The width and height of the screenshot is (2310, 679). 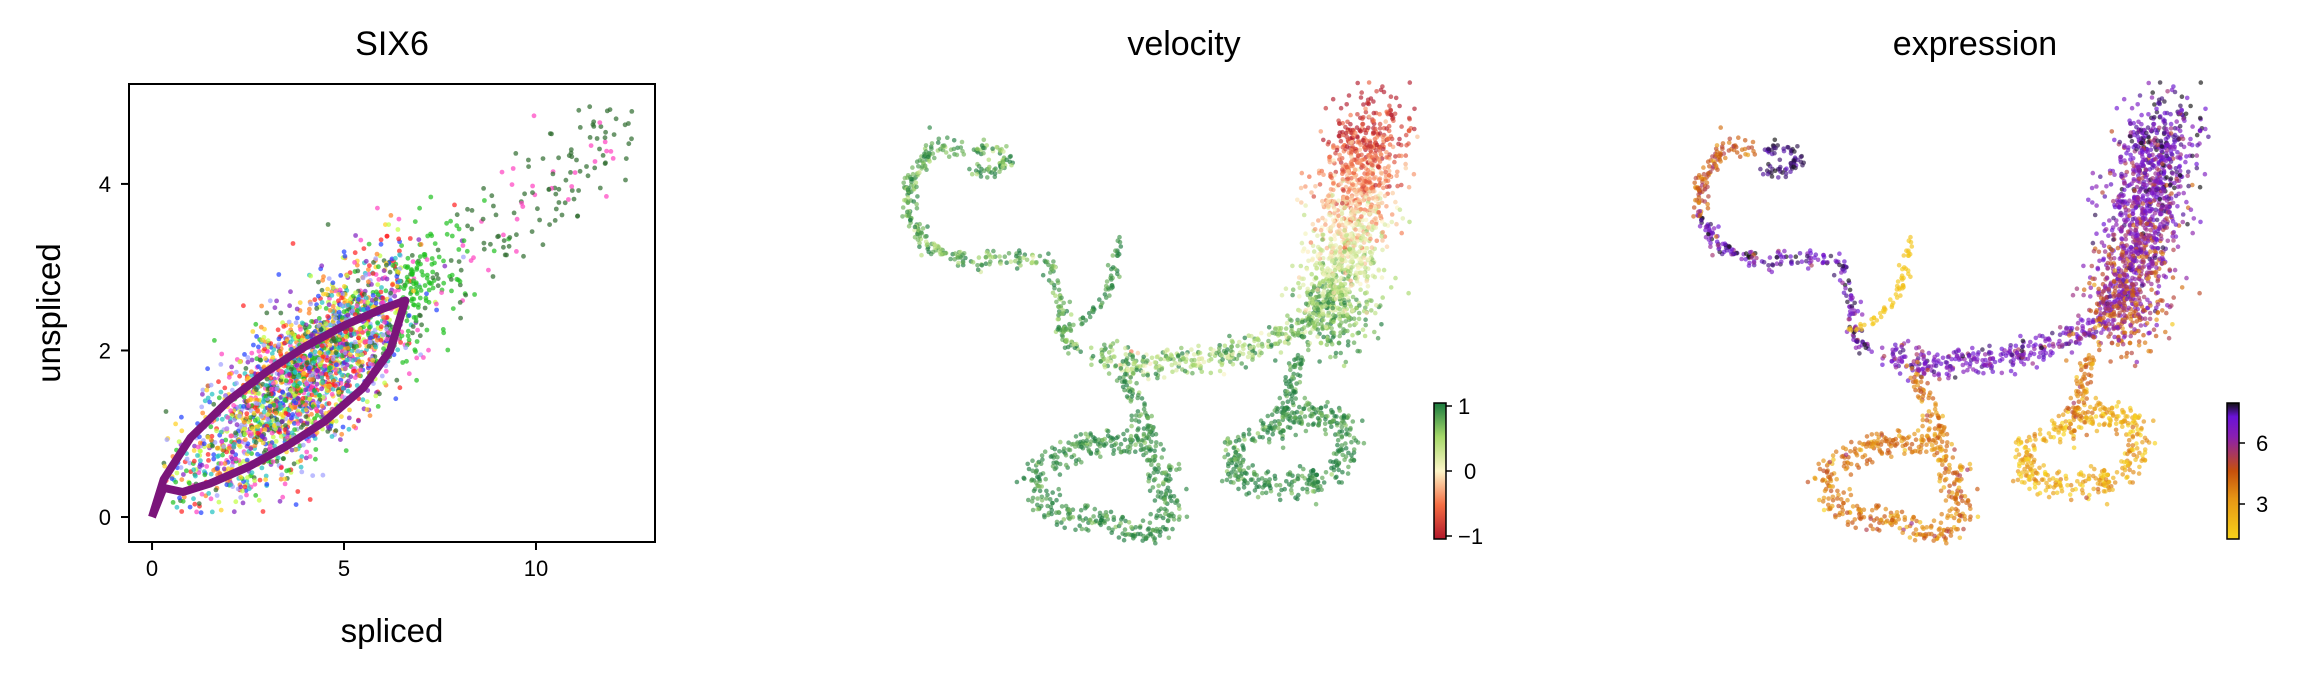 What do you see at coordinates (105, 184) in the screenshot?
I see `y-tick-label: 4` at bounding box center [105, 184].